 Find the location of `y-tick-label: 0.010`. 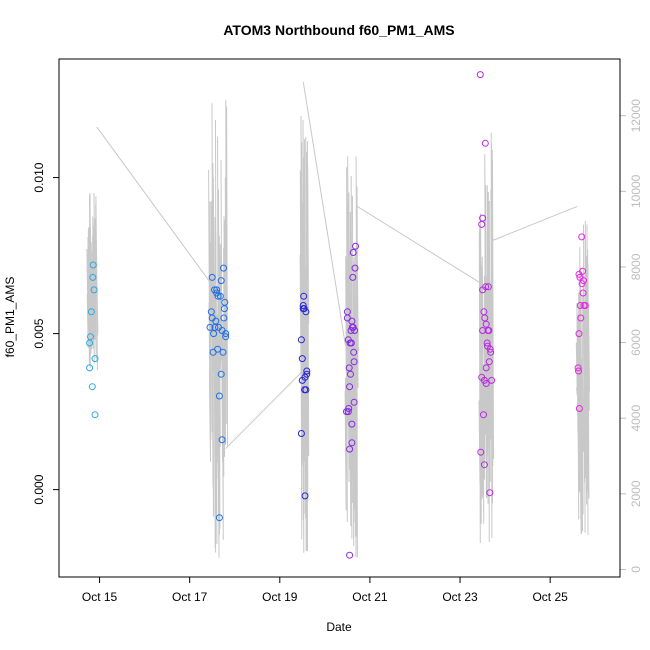

y-tick-label: 0.010 is located at coordinates (39, 177).